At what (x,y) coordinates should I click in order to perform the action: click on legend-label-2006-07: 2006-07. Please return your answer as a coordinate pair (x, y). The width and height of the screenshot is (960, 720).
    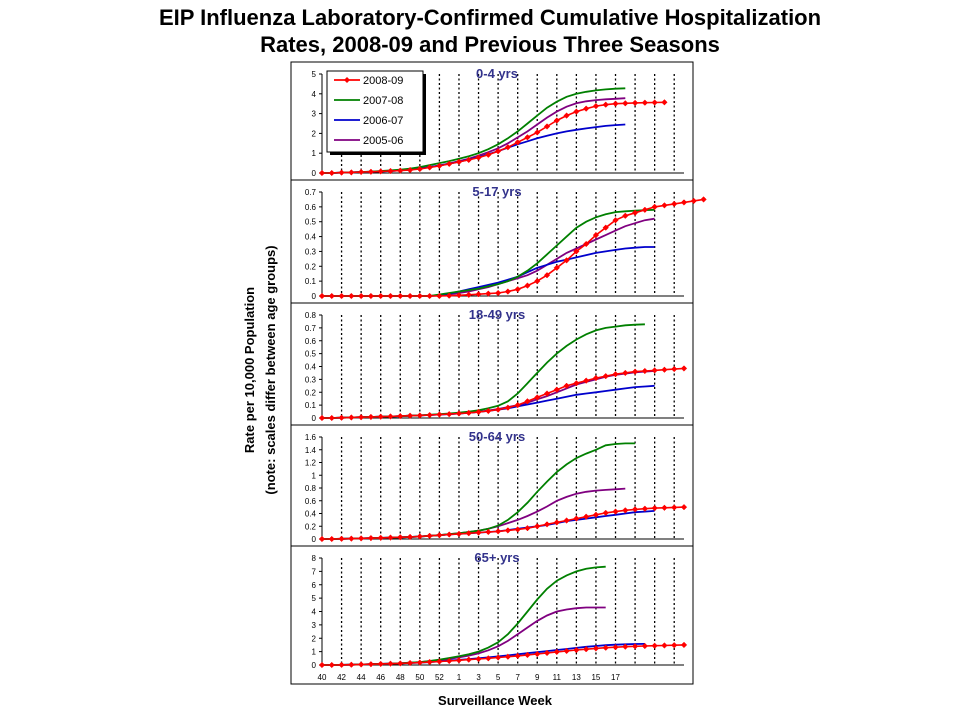
    Looking at the image, I should click on (383, 121).